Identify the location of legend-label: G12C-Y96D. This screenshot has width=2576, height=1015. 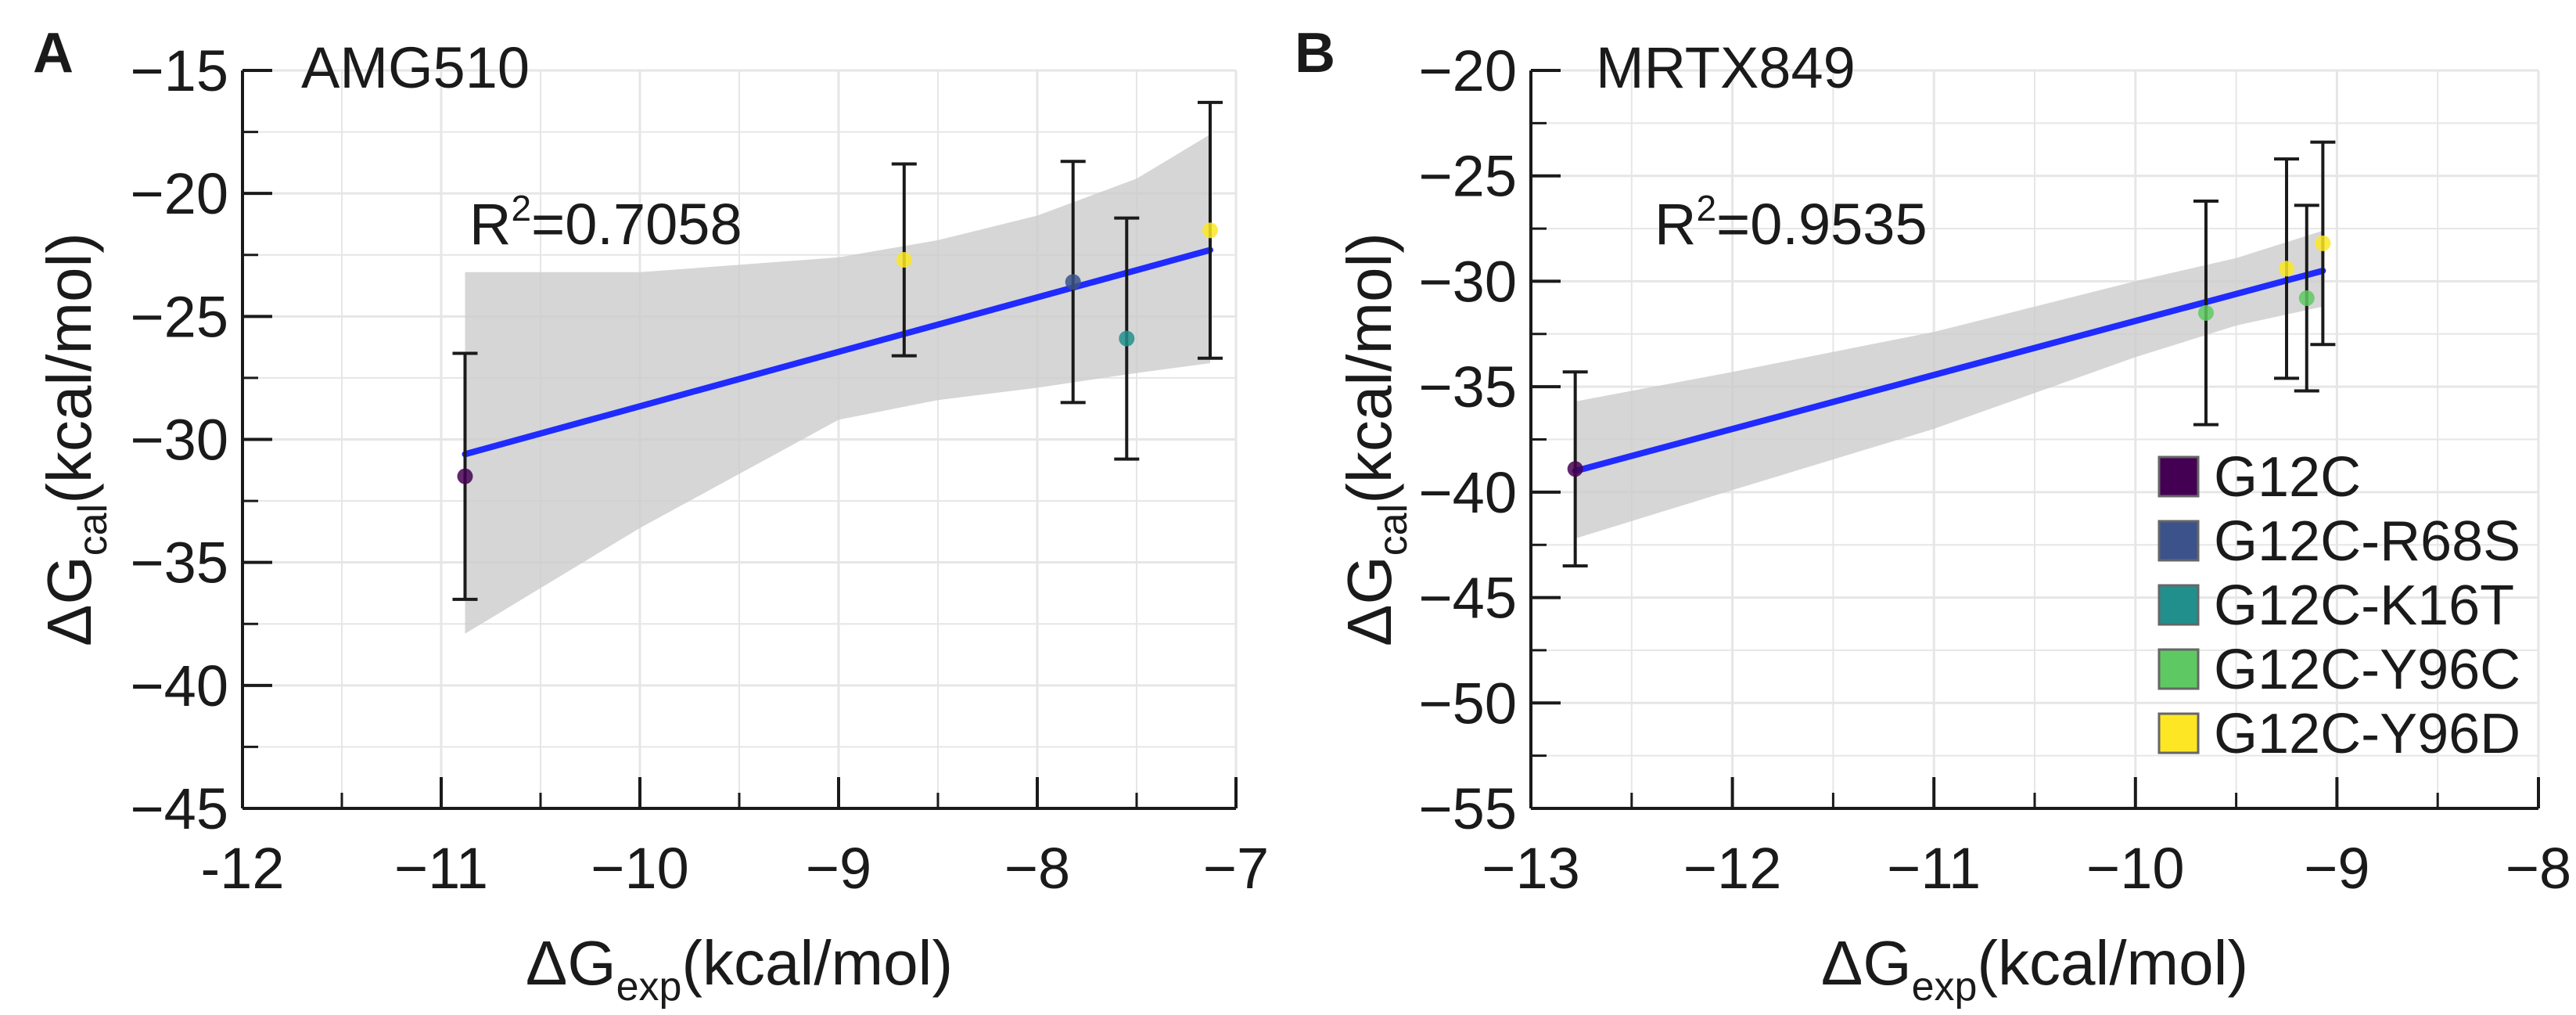
(2367, 734).